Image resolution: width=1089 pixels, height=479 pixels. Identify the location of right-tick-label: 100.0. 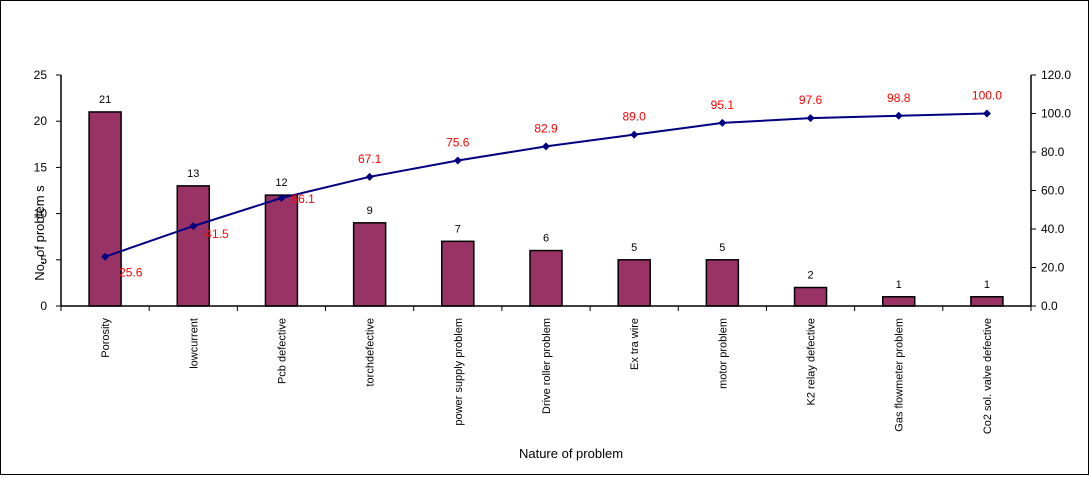
(1056, 114).